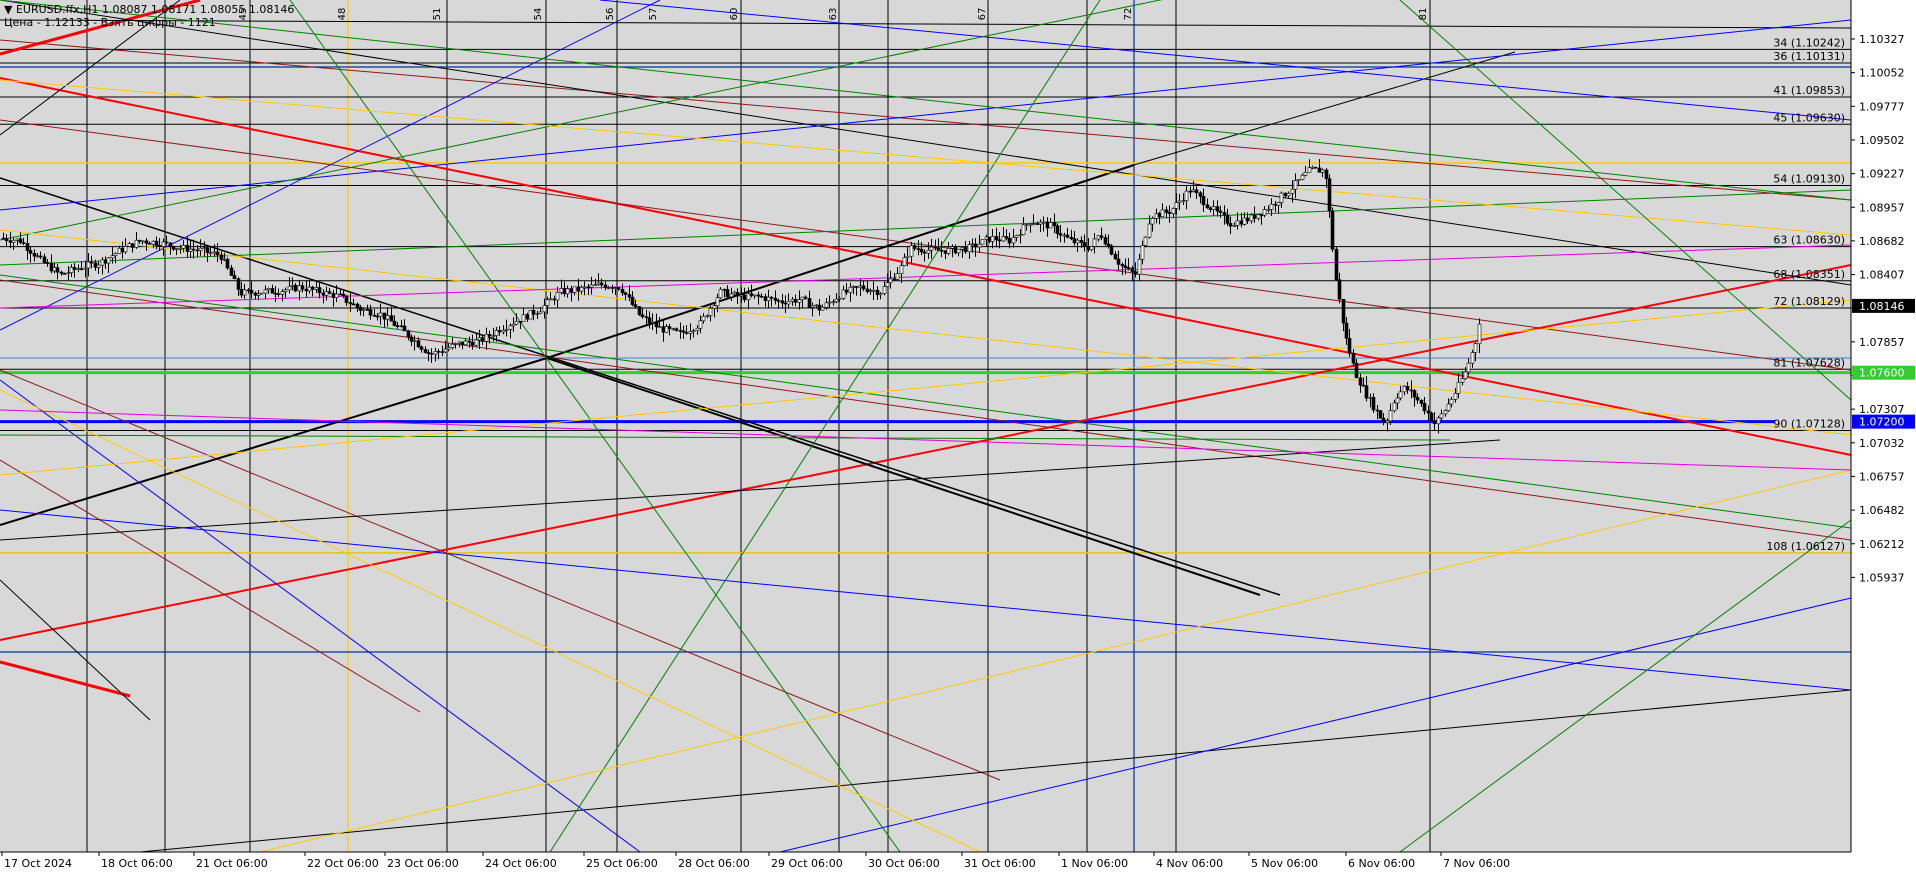 This screenshot has height=874, width=1916. I want to click on price-tick-label-4: 1.09227, so click(1882, 174).